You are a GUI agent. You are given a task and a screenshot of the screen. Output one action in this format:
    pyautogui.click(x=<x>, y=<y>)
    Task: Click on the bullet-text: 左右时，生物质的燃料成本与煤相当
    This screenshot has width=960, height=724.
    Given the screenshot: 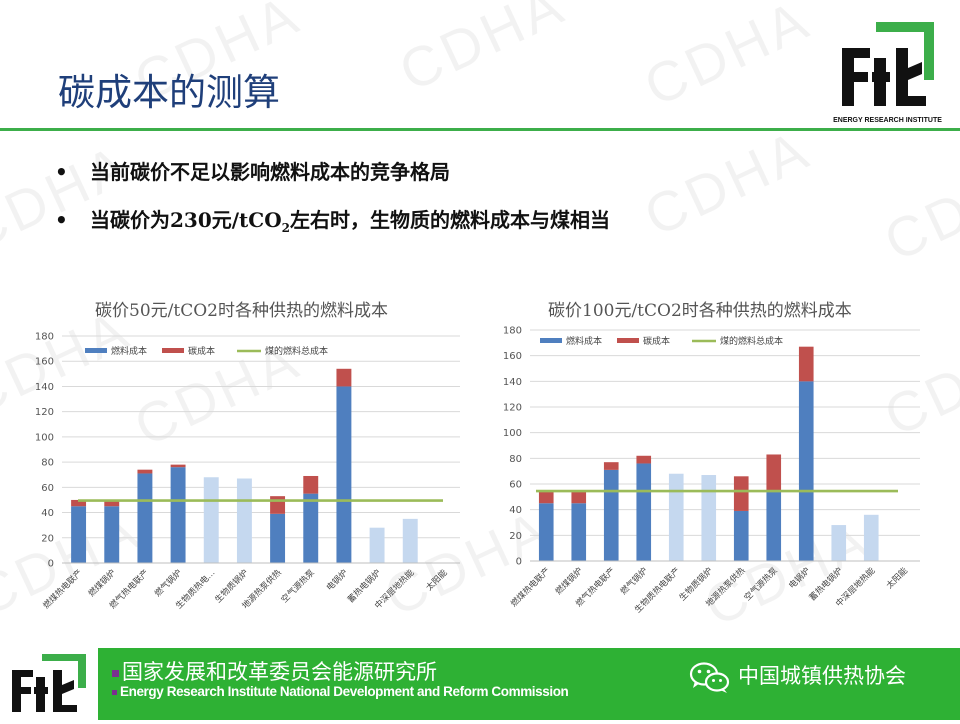 What is the action you would take?
    pyautogui.click(x=450, y=220)
    